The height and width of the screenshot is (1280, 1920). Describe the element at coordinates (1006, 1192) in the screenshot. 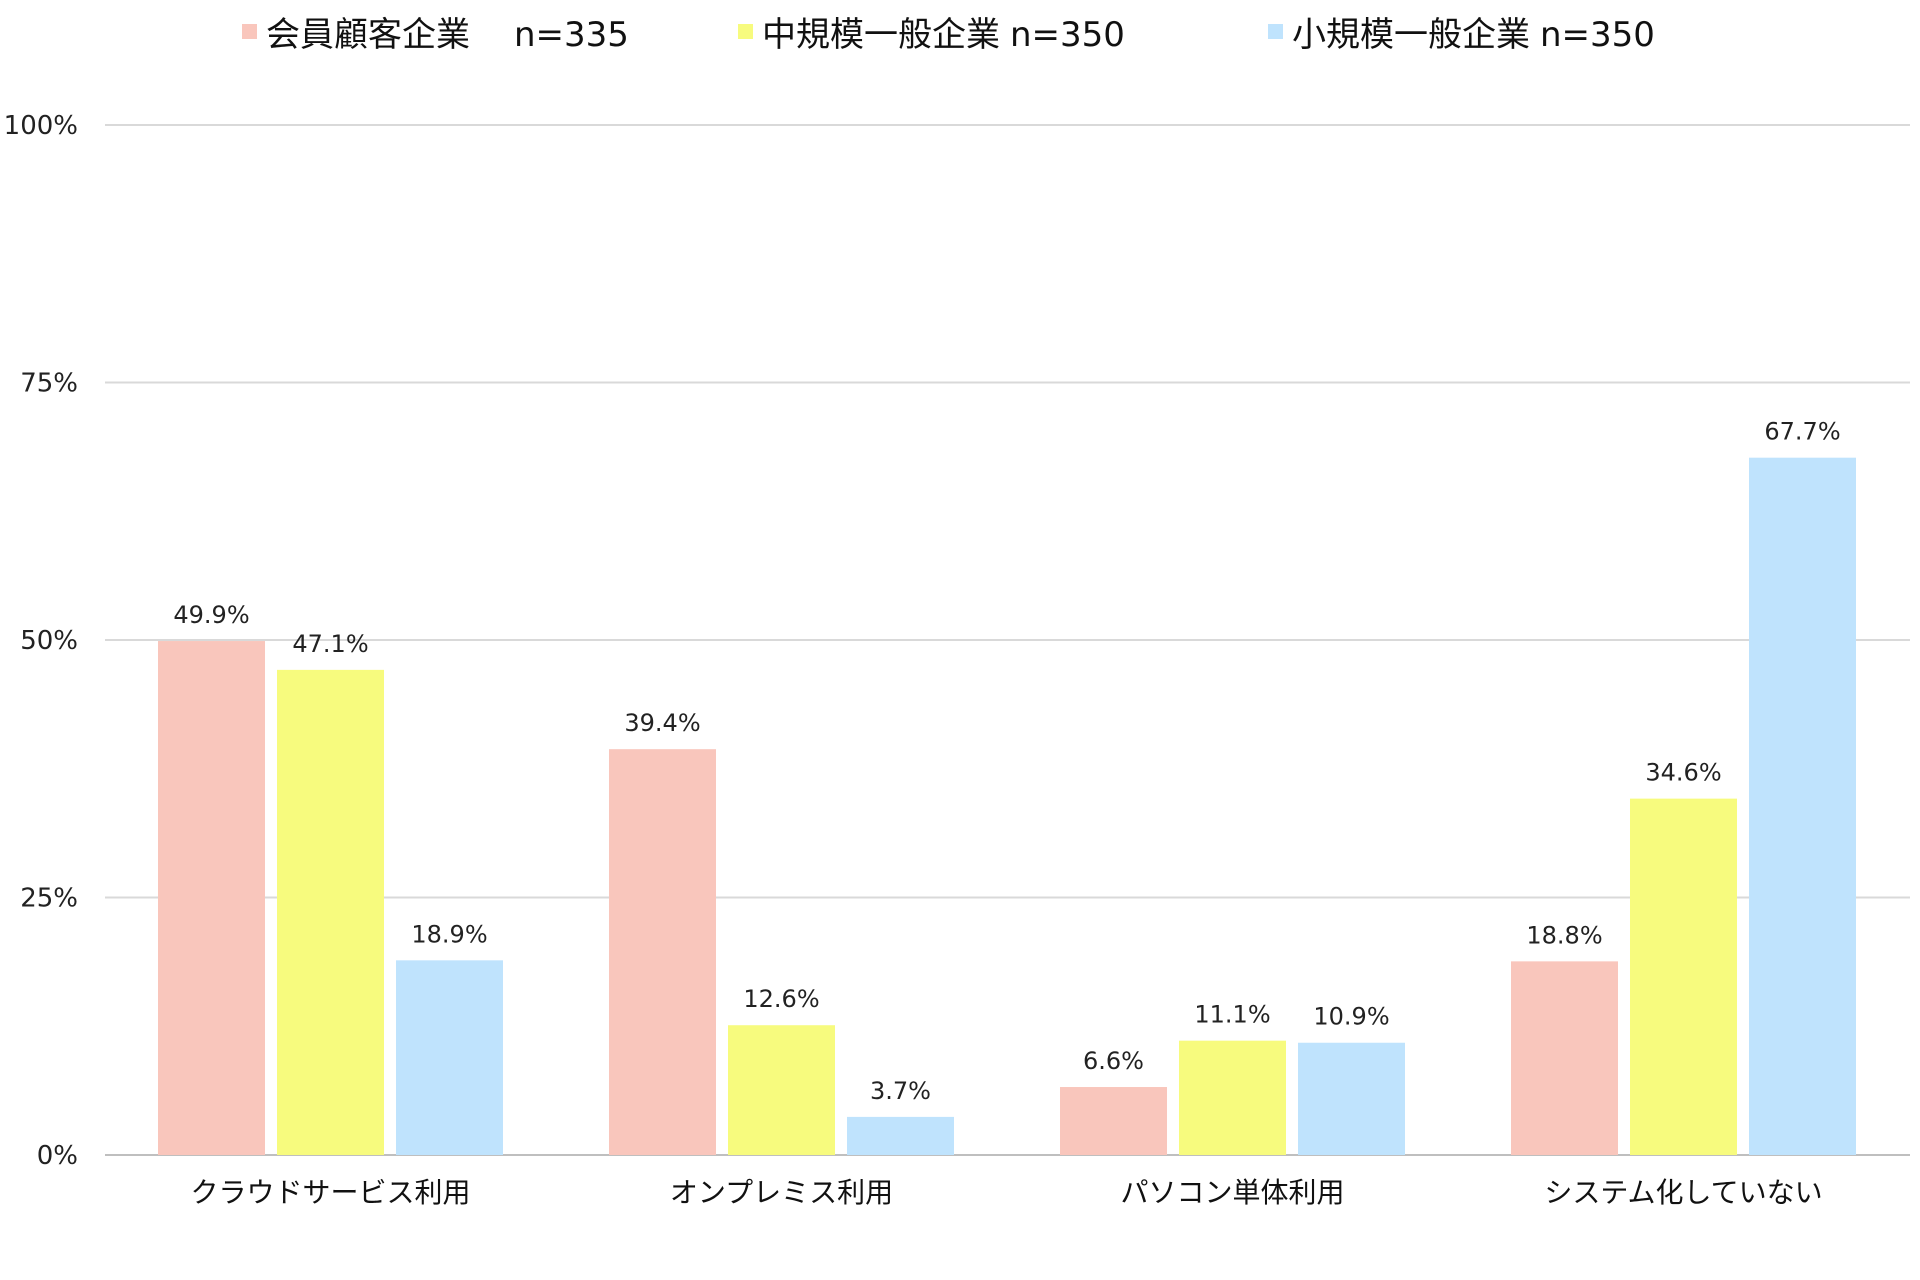

I see `x-axis-categories: クラウドサービス利用 オンプレミス利用 パソコン単体利用 システム化していない` at that location.